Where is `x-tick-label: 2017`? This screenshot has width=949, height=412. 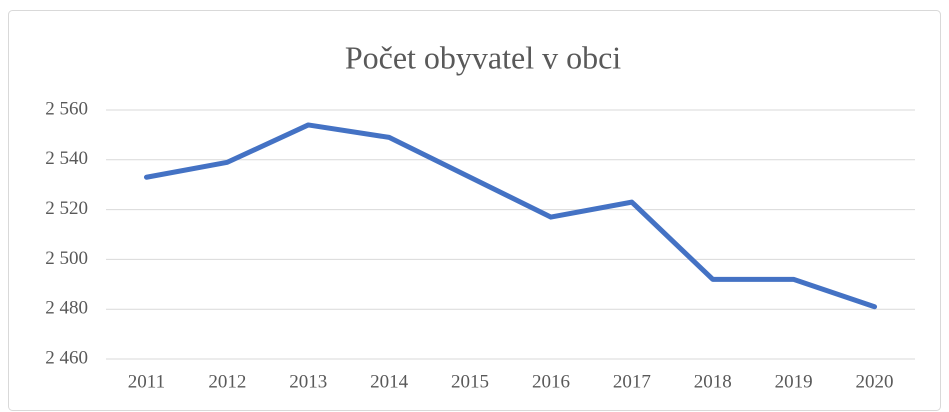 x-tick-label: 2017 is located at coordinates (632, 381).